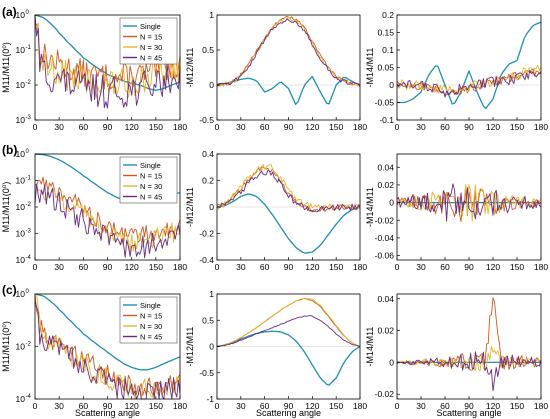 This screenshot has width=550, height=419. What do you see at coordinates (208, 320) in the screenshot?
I see `y-tick-label: 0.5` at bounding box center [208, 320].